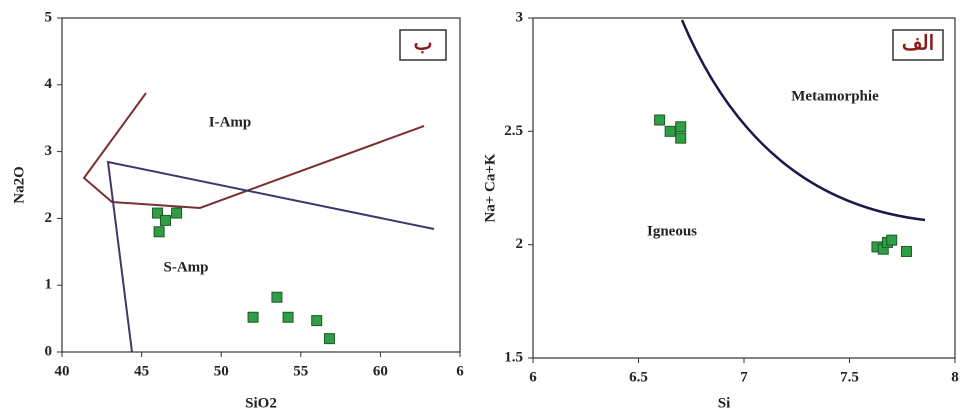 The image size is (964, 412). What do you see at coordinates (300, 371) in the screenshot?
I see `x-tick-label: 55` at bounding box center [300, 371].